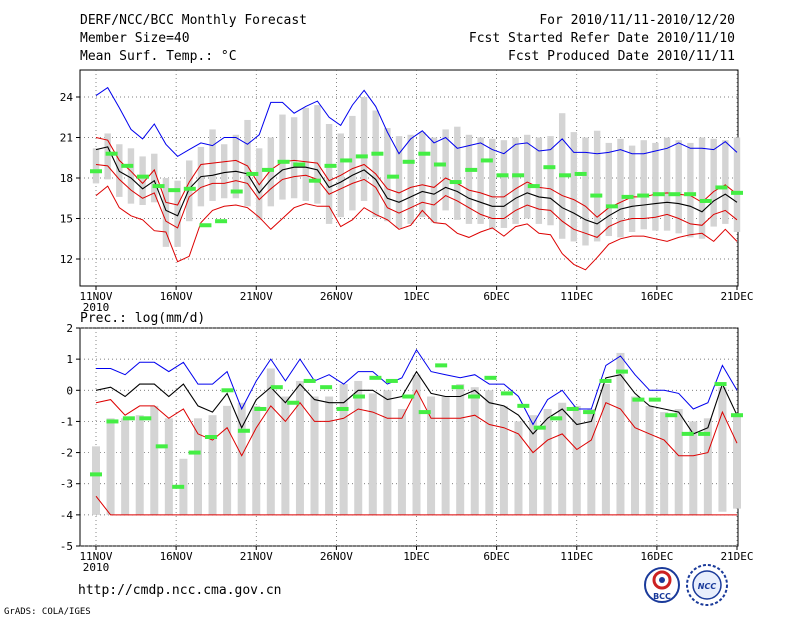 The height and width of the screenshot is (618, 800). What do you see at coordinates (180, 590) in the screenshot?
I see `source-url: http://cmdp.ncc.cma.gov.cn` at bounding box center [180, 590].